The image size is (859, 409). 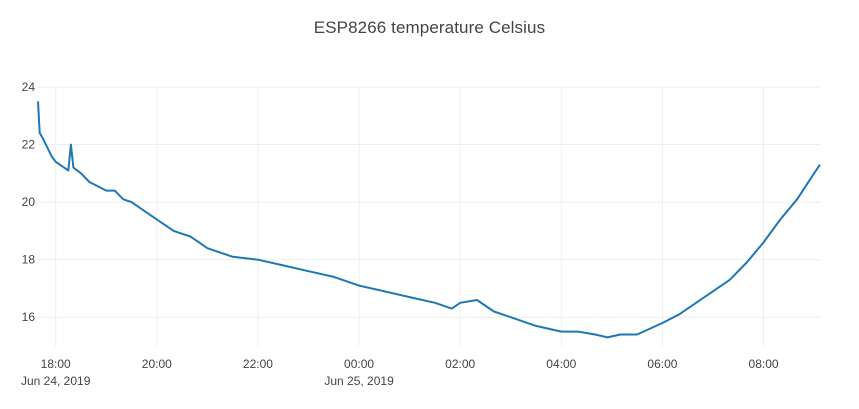 I want to click on chart-title: ESP8266 temperature Celsius, so click(x=429, y=27).